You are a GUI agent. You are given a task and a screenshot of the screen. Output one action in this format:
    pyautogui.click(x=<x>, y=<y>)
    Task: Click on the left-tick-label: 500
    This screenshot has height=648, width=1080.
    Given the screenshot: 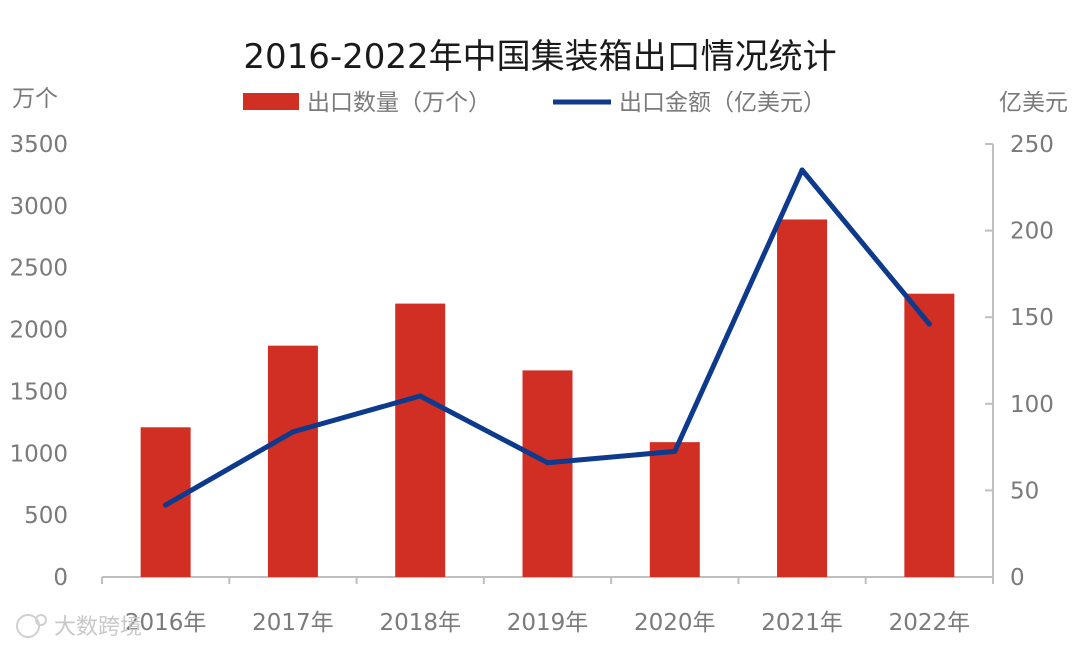 What is the action you would take?
    pyautogui.click(x=46, y=516)
    